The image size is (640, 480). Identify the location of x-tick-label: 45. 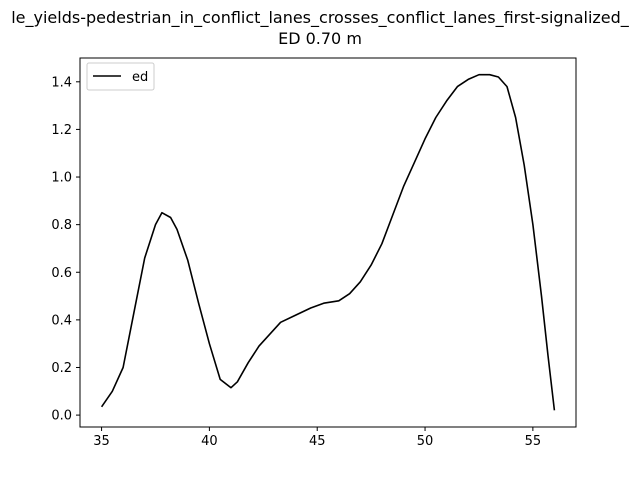
(317, 441).